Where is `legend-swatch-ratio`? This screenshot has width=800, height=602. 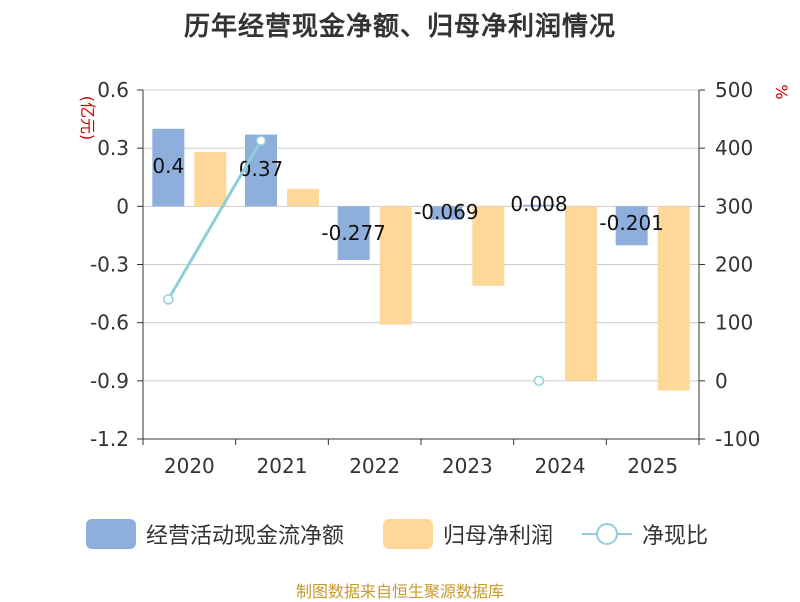
legend-swatch-ratio is located at coordinates (607, 534).